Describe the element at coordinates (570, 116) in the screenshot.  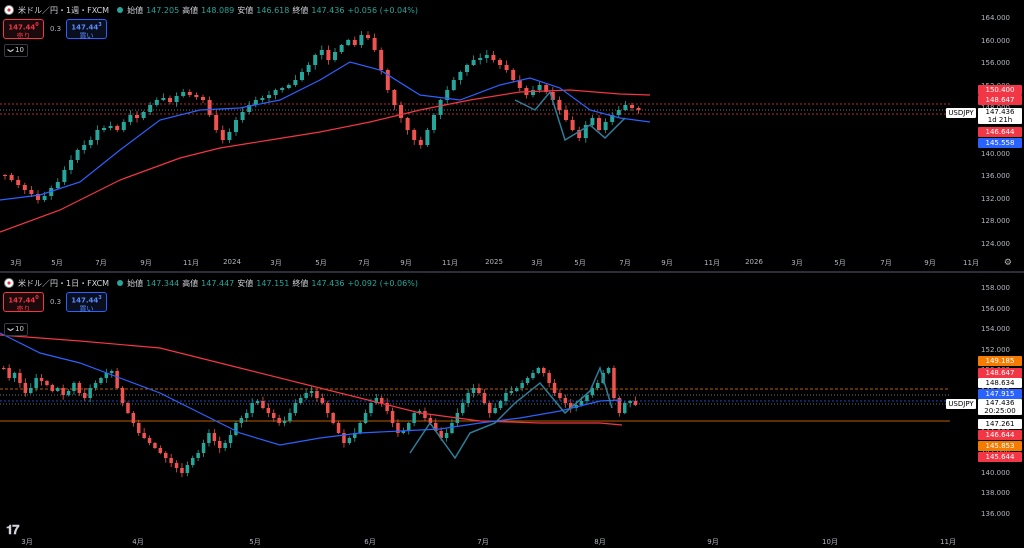
I see `zigzag-line` at that location.